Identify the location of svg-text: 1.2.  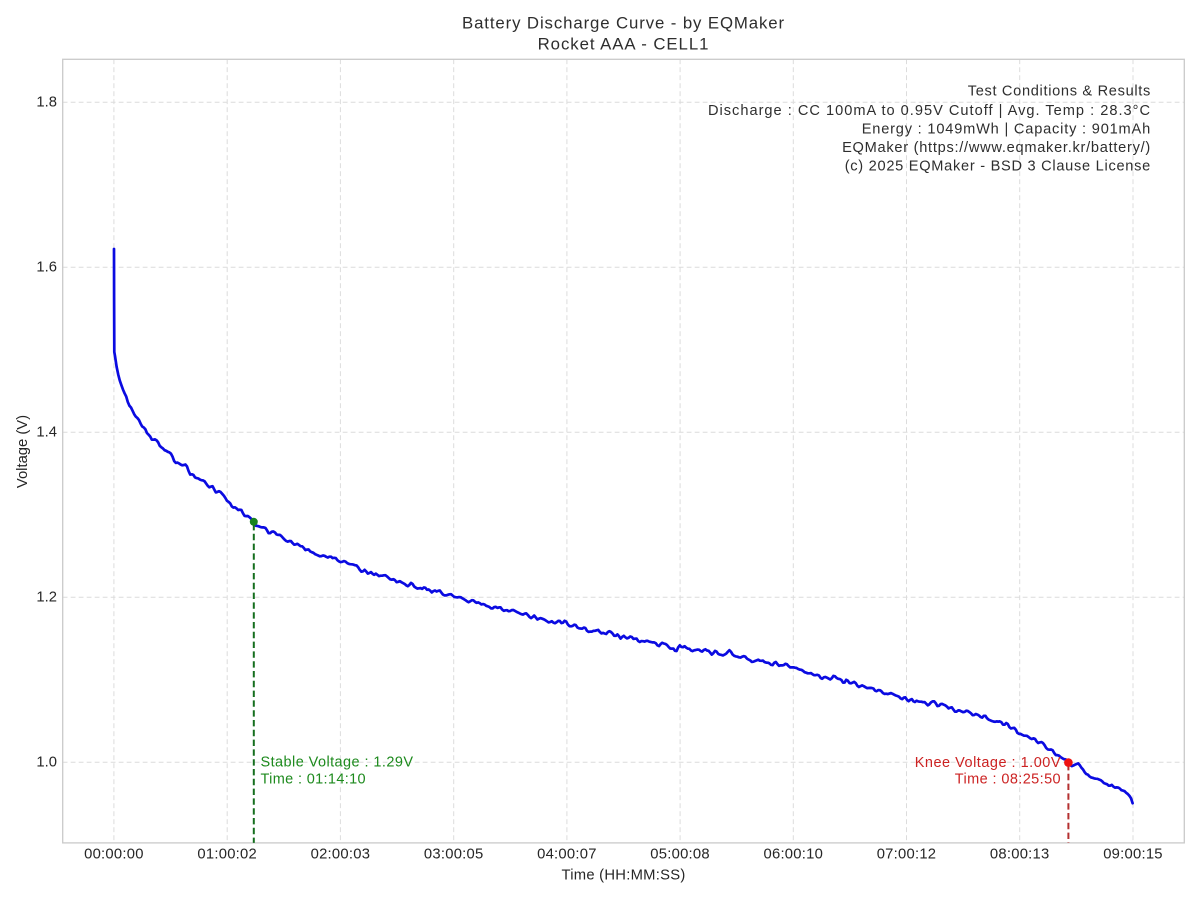
(46, 598).